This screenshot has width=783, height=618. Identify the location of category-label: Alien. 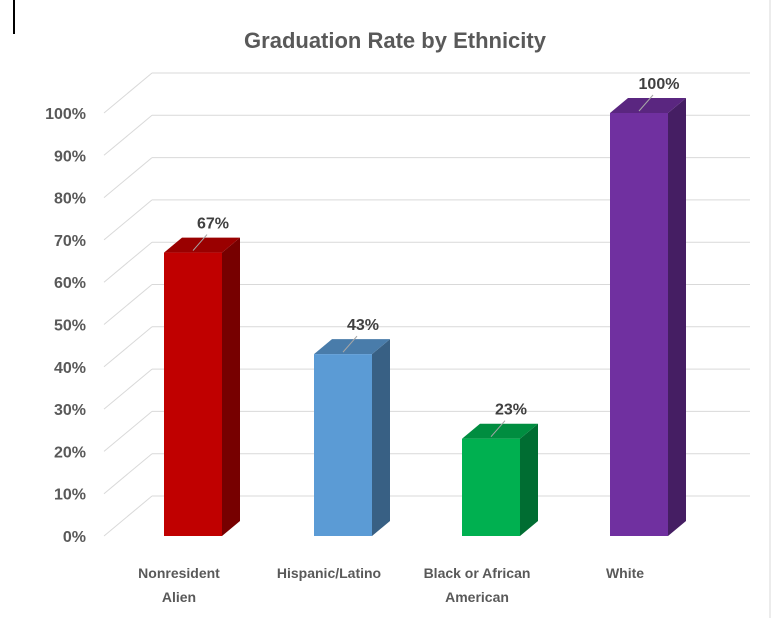
(179, 597).